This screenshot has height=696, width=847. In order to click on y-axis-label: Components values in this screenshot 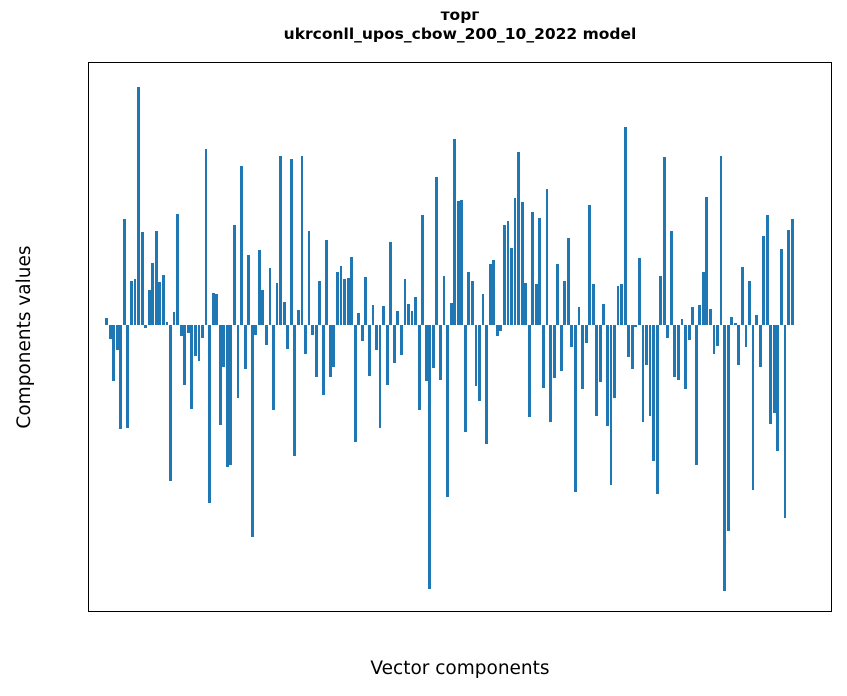, I will do `click(24, 337)`.